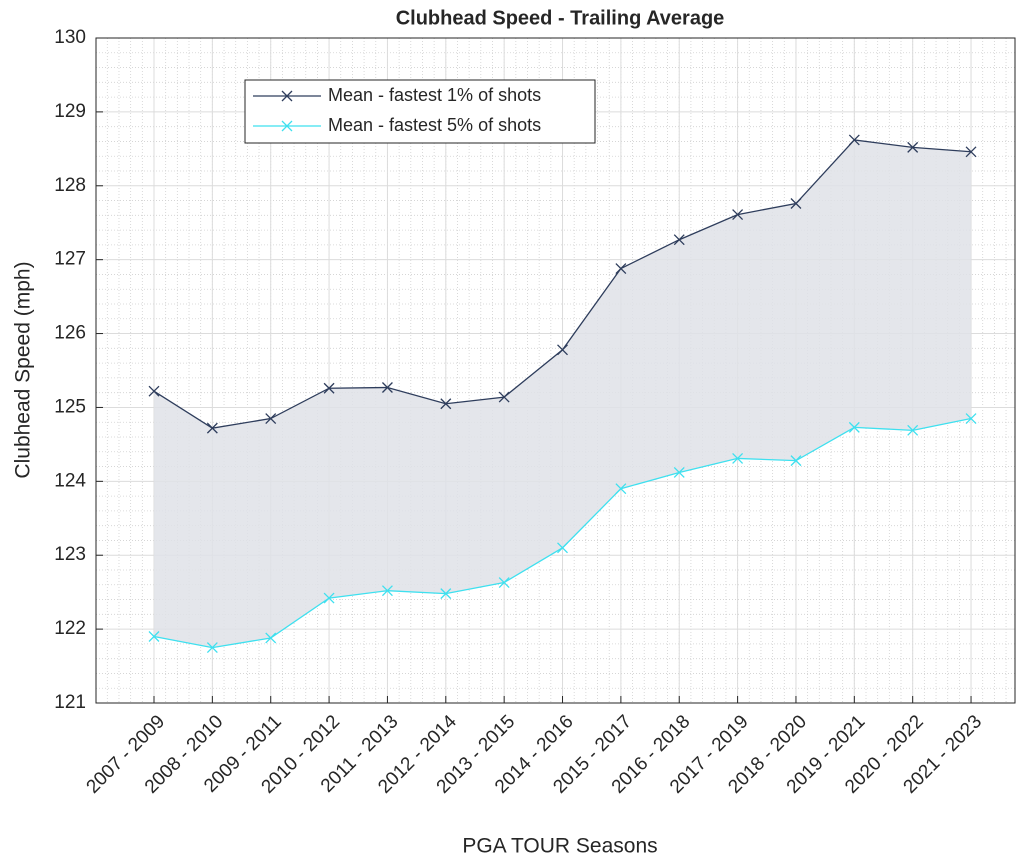 The width and height of the screenshot is (1019, 863). What do you see at coordinates (70, 628) in the screenshot?
I see `y-tick-label: 122` at bounding box center [70, 628].